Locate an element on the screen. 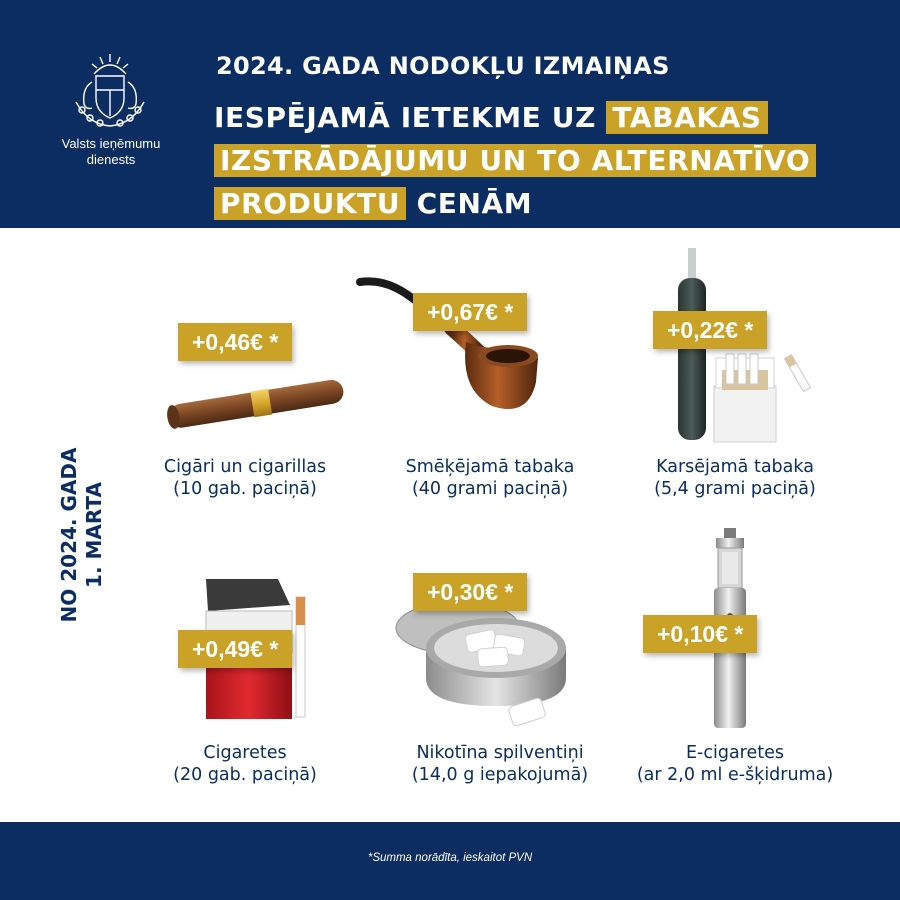 This screenshot has width=900, height=900. product-label-cigars: Cigāri un cigarillas (10 gab. paciņā) is located at coordinates (245, 478).